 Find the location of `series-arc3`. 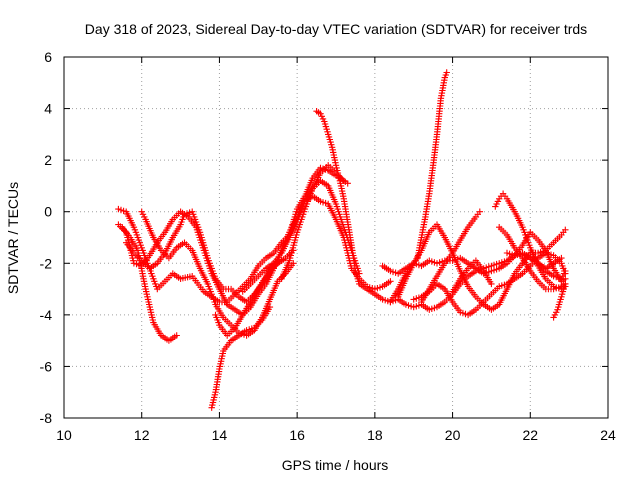

series-arc3 is located at coordinates (149, 284).